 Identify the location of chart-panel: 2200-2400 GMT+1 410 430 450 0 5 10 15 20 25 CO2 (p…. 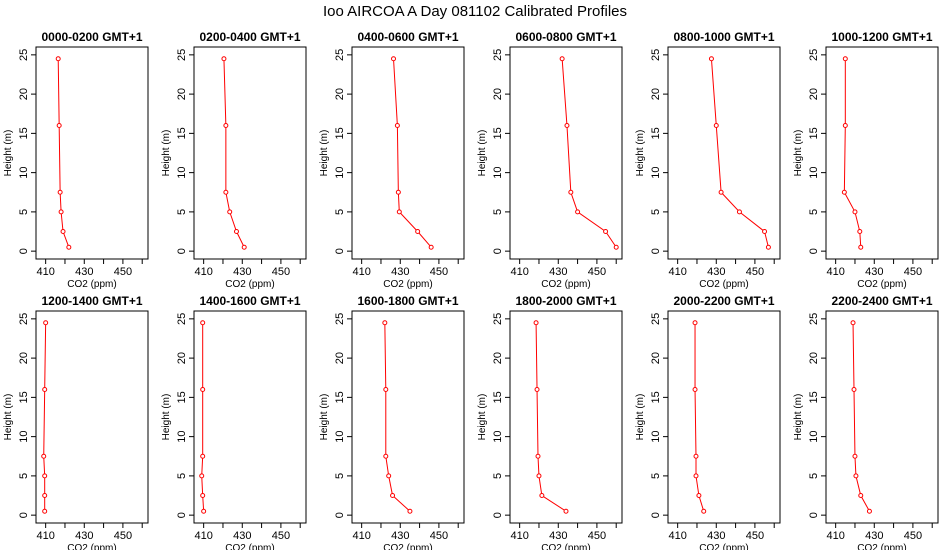
(866, 422).